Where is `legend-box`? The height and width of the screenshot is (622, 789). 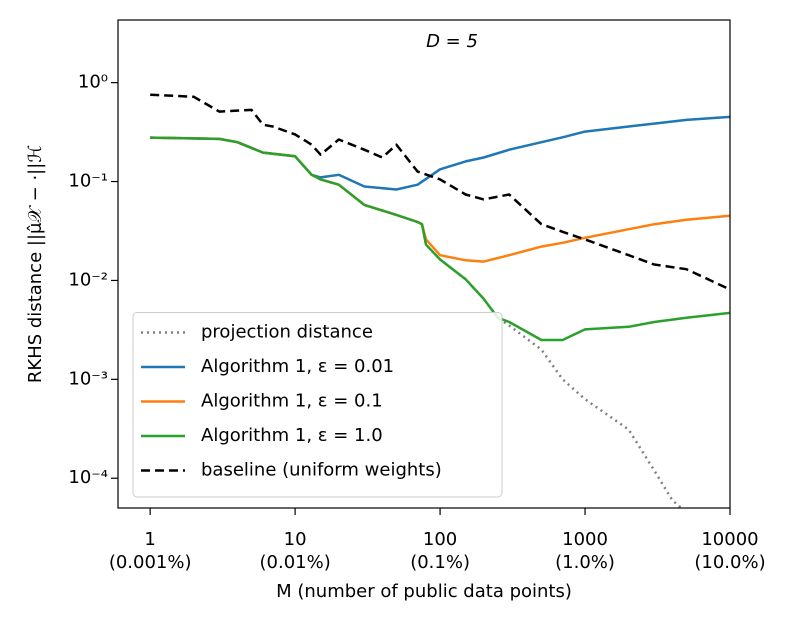 legend-box is located at coordinates (317, 405).